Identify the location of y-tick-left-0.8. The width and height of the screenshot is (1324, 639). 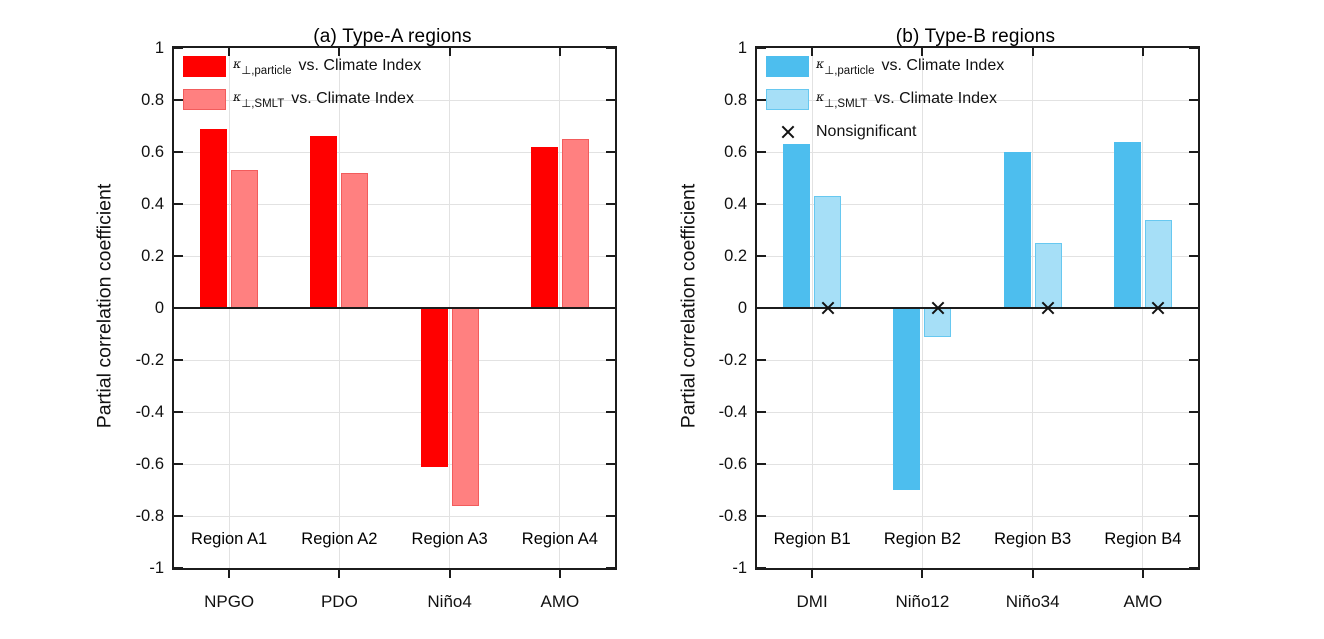
(178, 100).